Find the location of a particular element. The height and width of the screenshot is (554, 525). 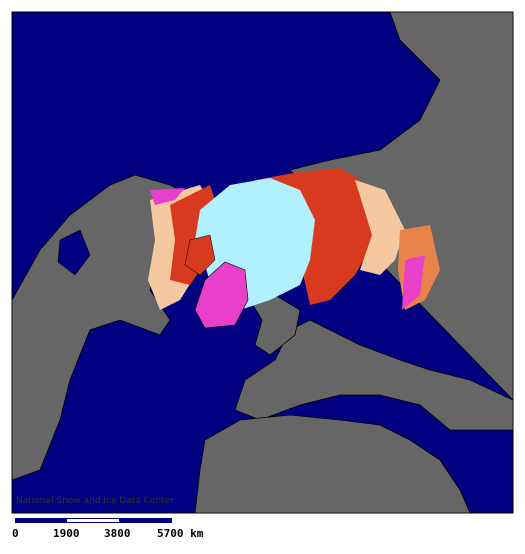

scale-labels: 0 1900 3800 5700 km is located at coordinates (108, 533).